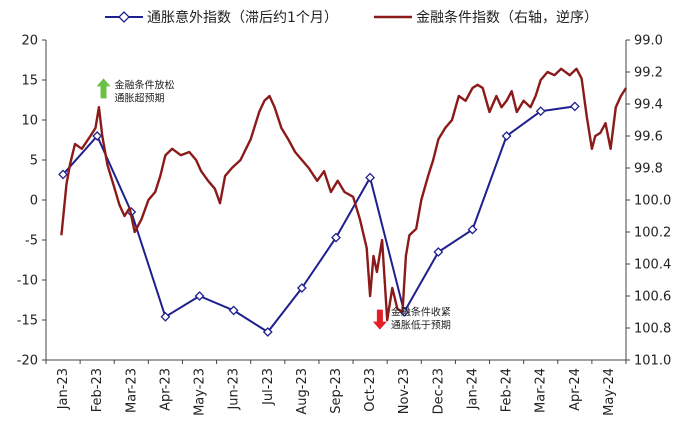 Image resolution: width=700 pixels, height=434 pixels. I want to click on x-tick-label: Jan-23, so click(63, 389).